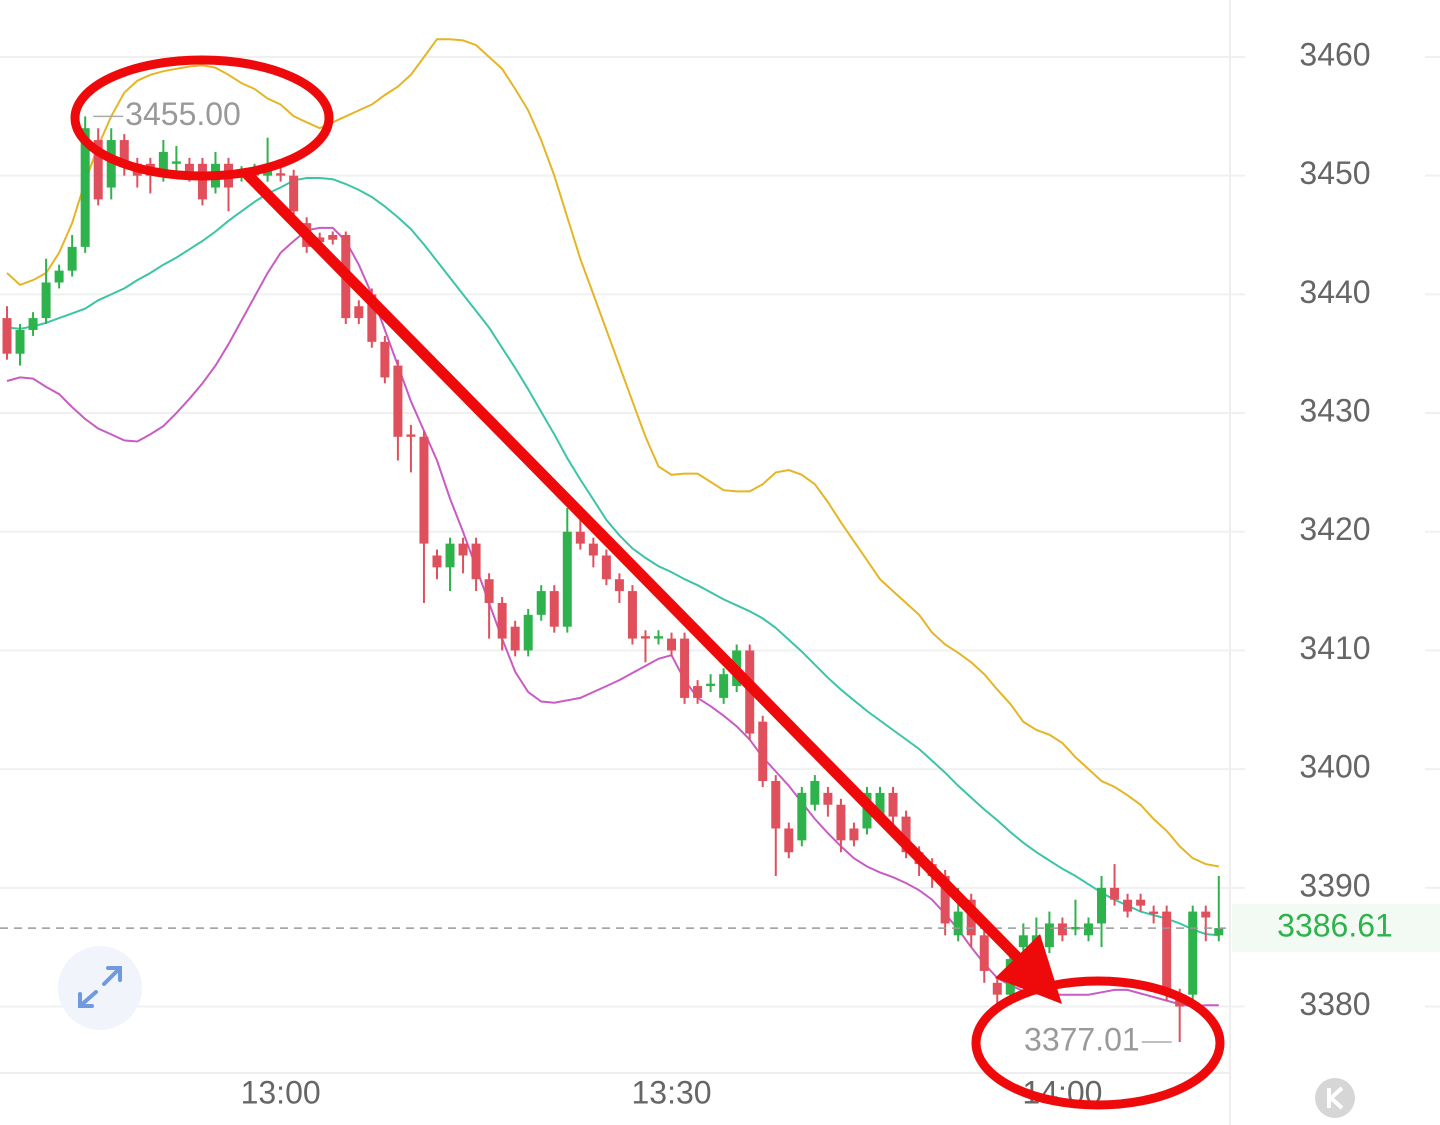 The width and height of the screenshot is (1440, 1125). I want to click on x-tick-label: 13:00, so click(281, 1092).